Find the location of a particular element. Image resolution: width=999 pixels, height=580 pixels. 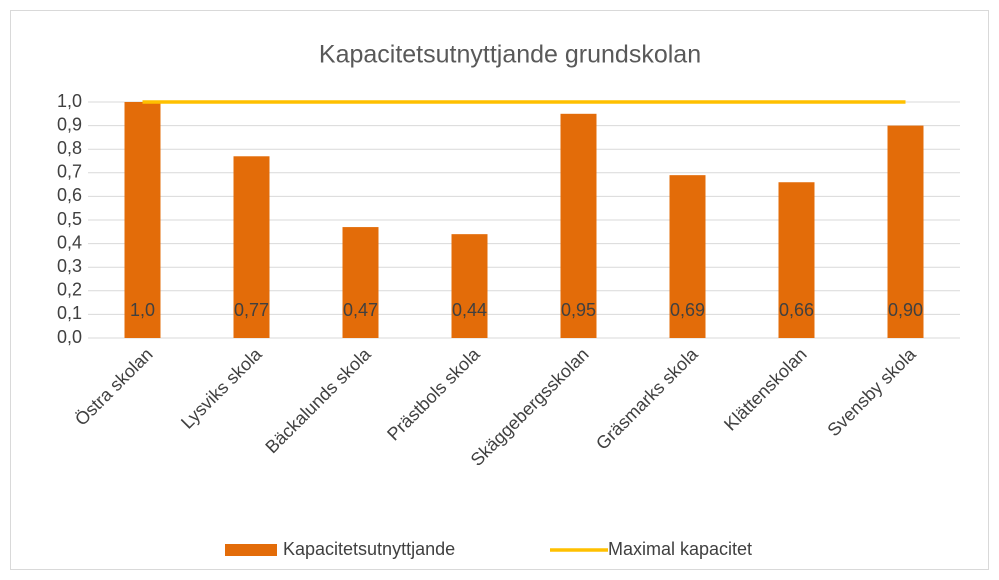

data-label: 0,44 is located at coordinates (469, 310).